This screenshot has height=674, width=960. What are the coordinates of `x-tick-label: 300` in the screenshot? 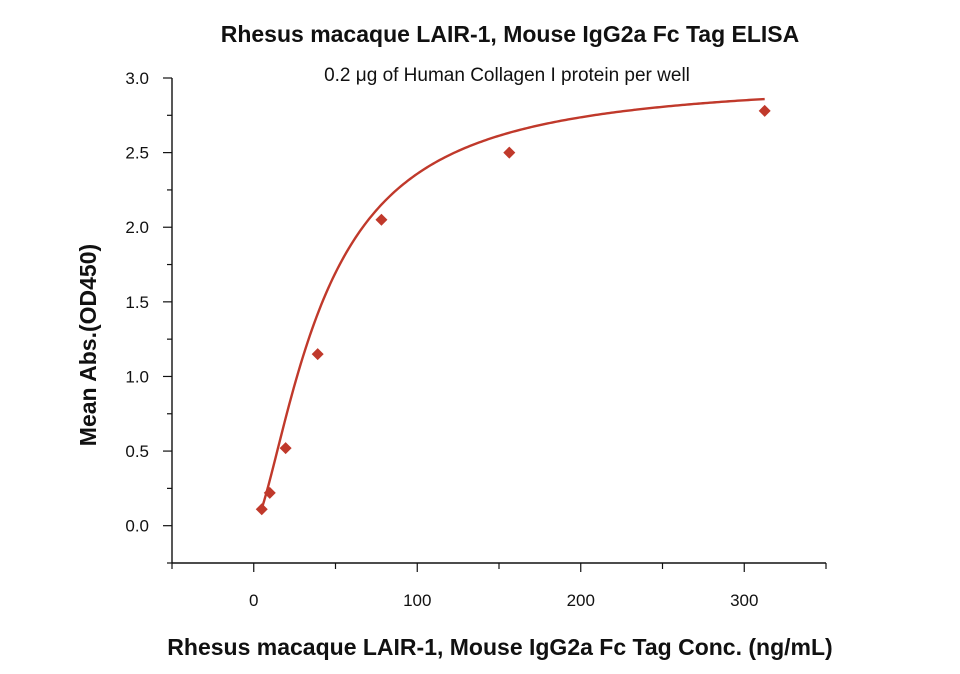 It's located at (744, 600).